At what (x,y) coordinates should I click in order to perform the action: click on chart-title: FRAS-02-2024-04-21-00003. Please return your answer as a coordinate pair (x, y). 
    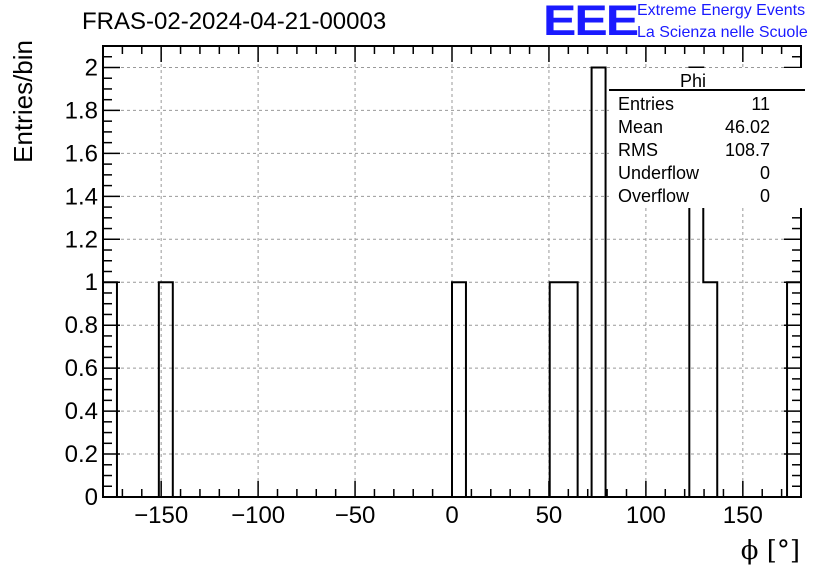
    Looking at the image, I should click on (234, 21).